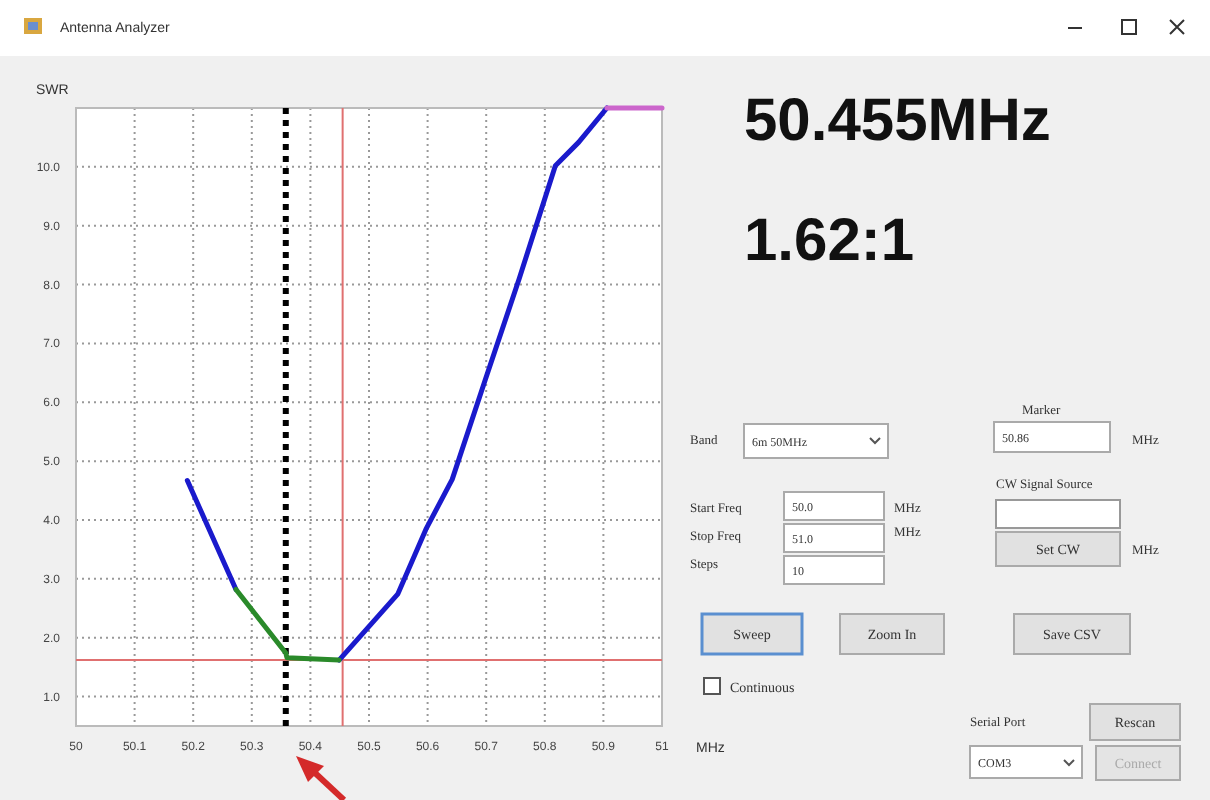 This screenshot has width=1210, height=800. Describe the element at coordinates (287, 624) in the screenshot. I see `line-series` at that location.